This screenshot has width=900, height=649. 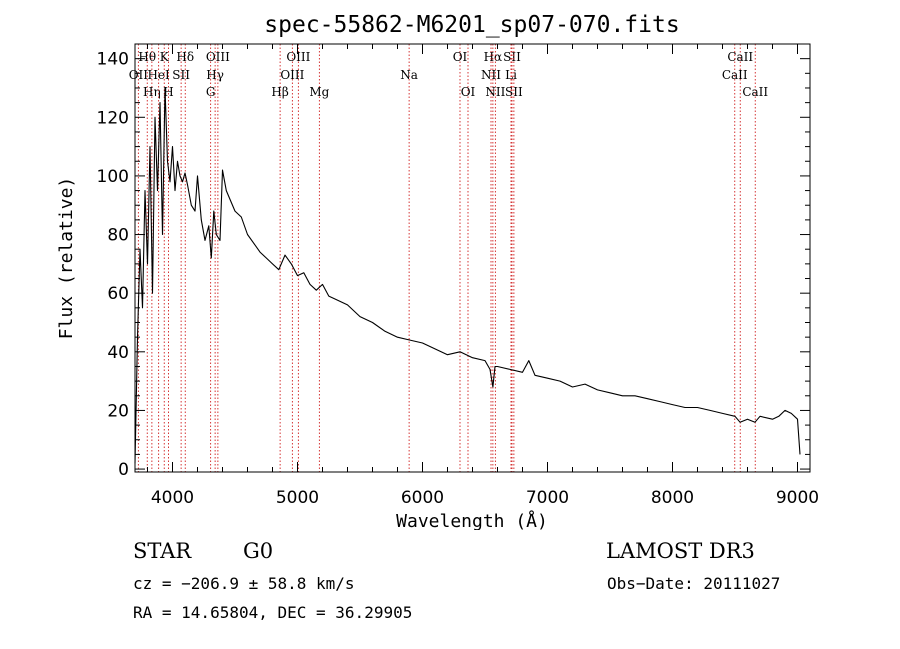 I want to click on x-tick-label: 8000, so click(x=672, y=498).